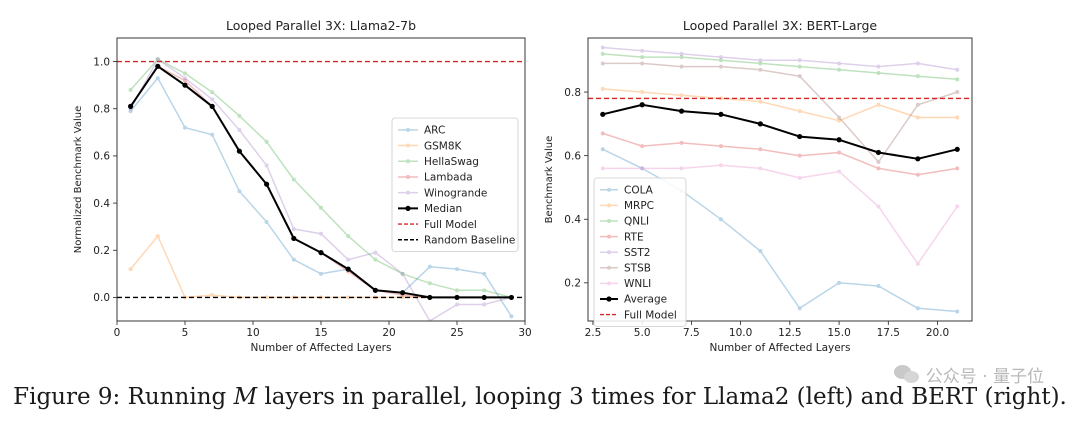  What do you see at coordinates (101, 298) in the screenshot?
I see `y-tick-label: 0.0` at bounding box center [101, 298].